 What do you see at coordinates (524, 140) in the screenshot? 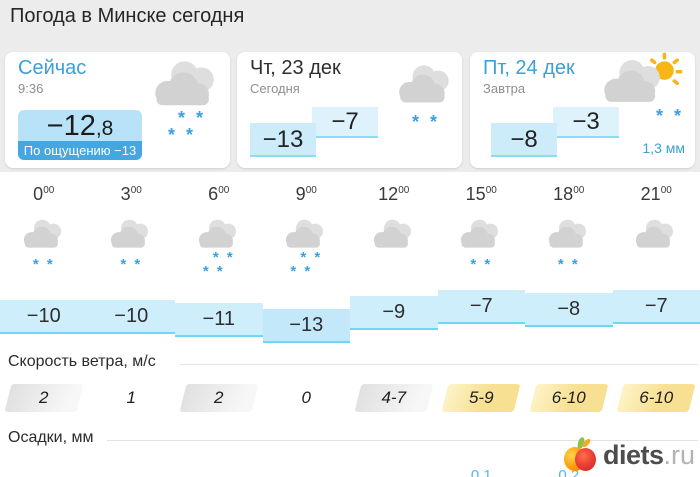
I see `night-temperature: −8` at bounding box center [524, 140].